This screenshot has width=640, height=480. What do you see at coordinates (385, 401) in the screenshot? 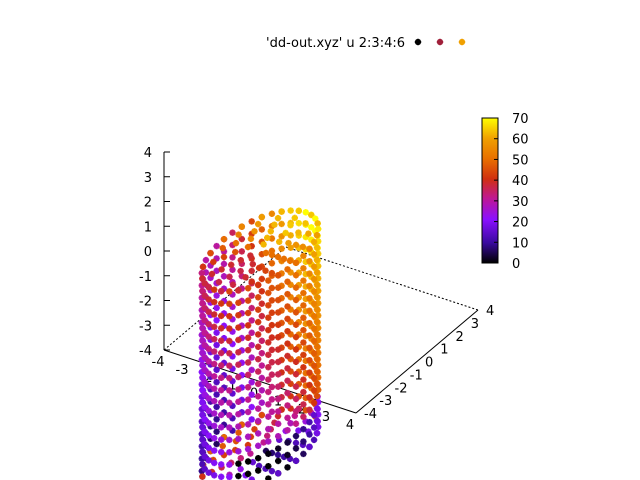
I see `y-tick-label: -3` at bounding box center [385, 401].